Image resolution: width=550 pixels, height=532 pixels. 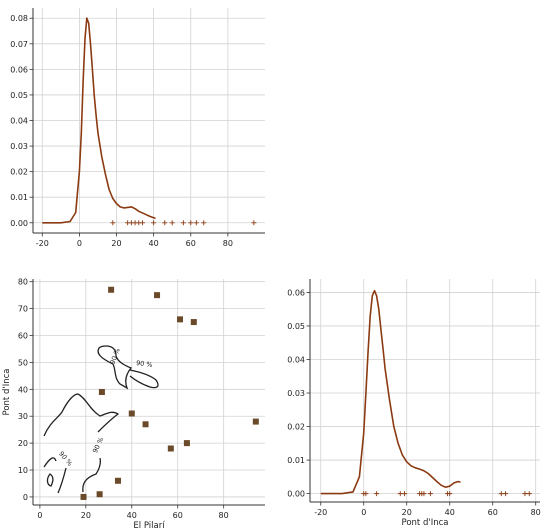 I want to click on y-tick-label: 50, so click(x=23, y=362).